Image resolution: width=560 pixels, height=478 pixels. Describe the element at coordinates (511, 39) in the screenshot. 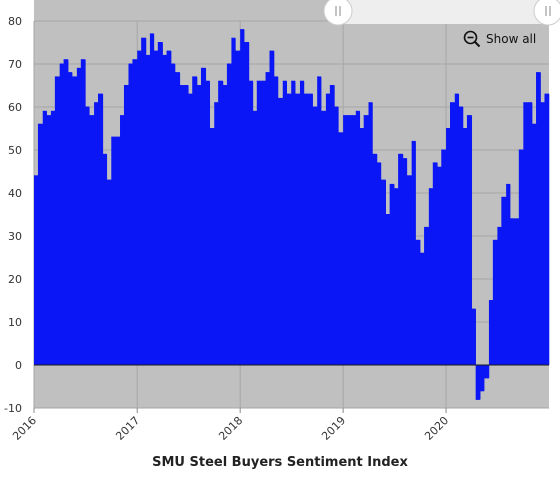

I see `show-all-label: Show all` at that location.